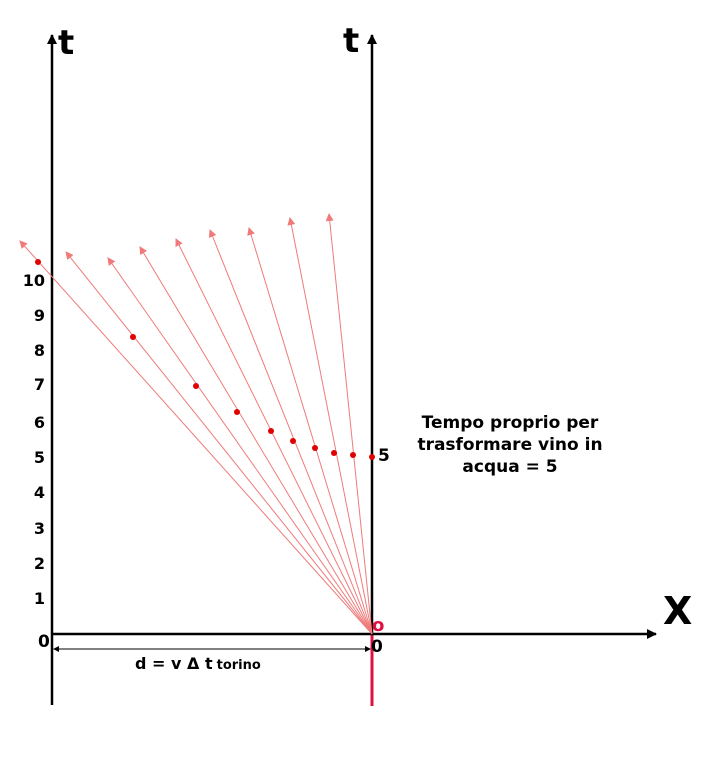  I want to click on time-axis-ticks: 1 2 3 4 5 6 7 8 9 10, so click(34, 439).